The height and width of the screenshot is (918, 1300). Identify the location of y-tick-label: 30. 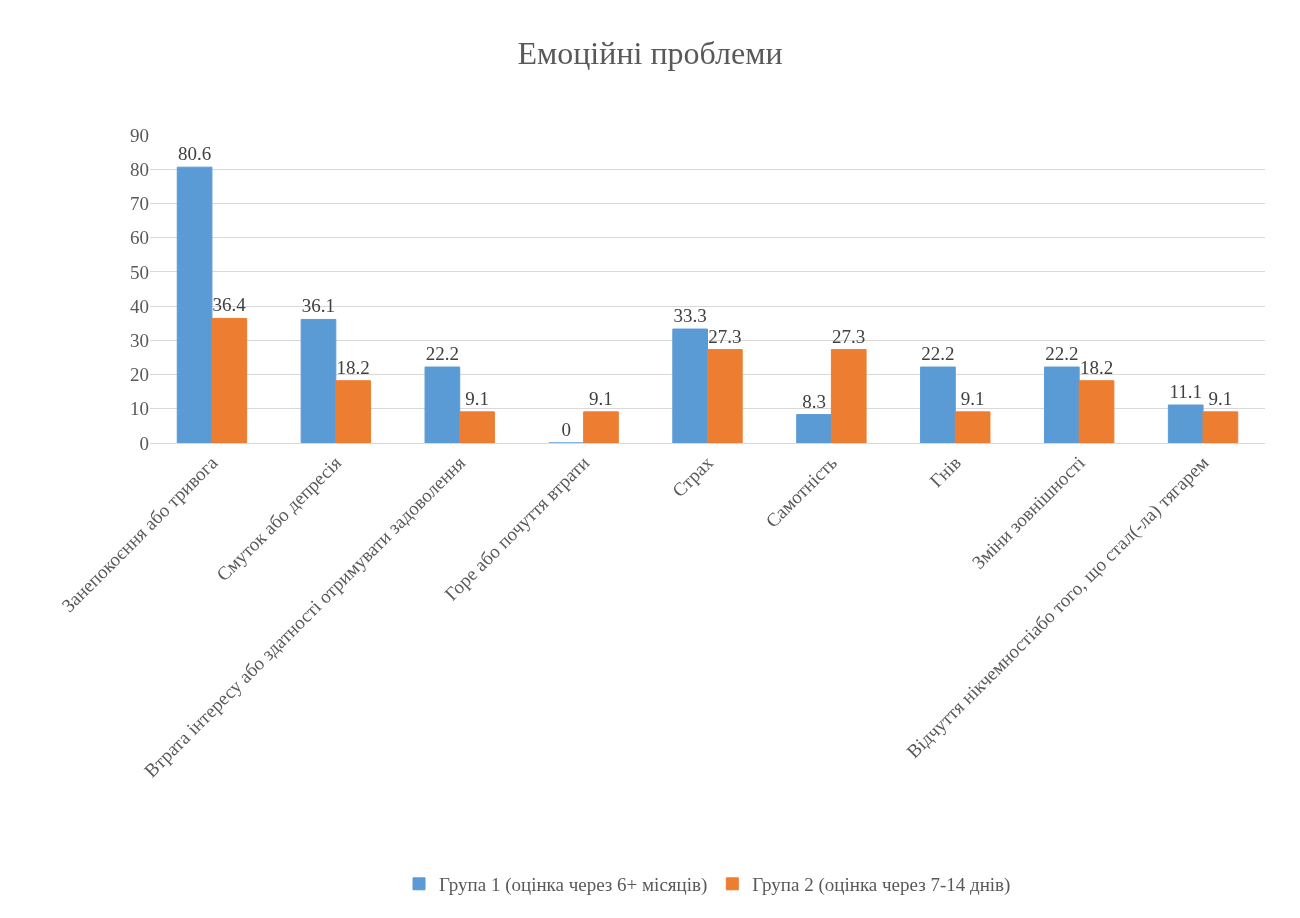
(139, 340).